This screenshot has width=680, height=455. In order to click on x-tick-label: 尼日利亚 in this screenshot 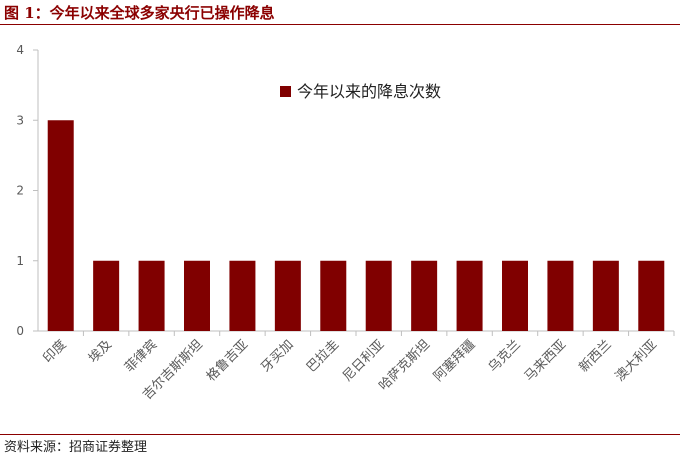, I will do `click(363, 360)`.